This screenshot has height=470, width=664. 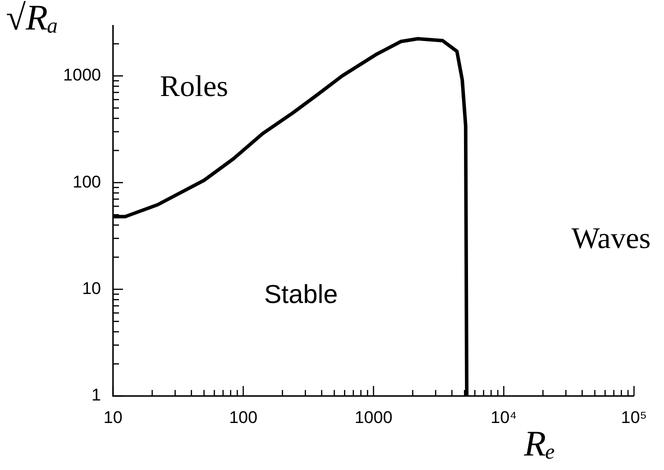 What do you see at coordinates (91, 288) in the screenshot?
I see `y-tick-label: 10` at bounding box center [91, 288].